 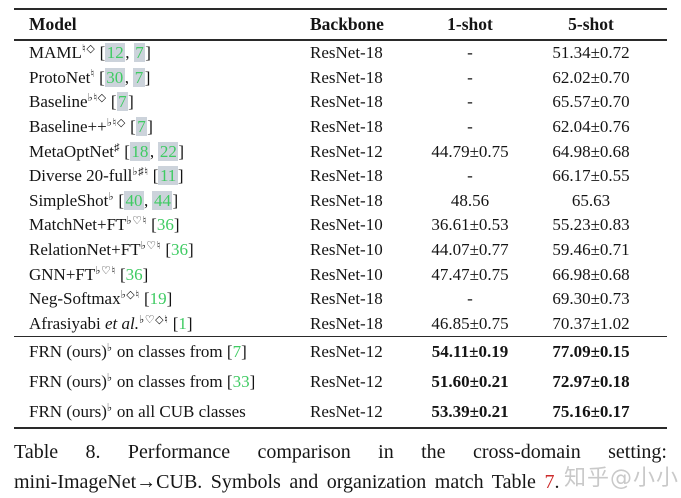 What do you see at coordinates (81, 176) in the screenshot?
I see `model-name: Diverse 20-full` at bounding box center [81, 176].